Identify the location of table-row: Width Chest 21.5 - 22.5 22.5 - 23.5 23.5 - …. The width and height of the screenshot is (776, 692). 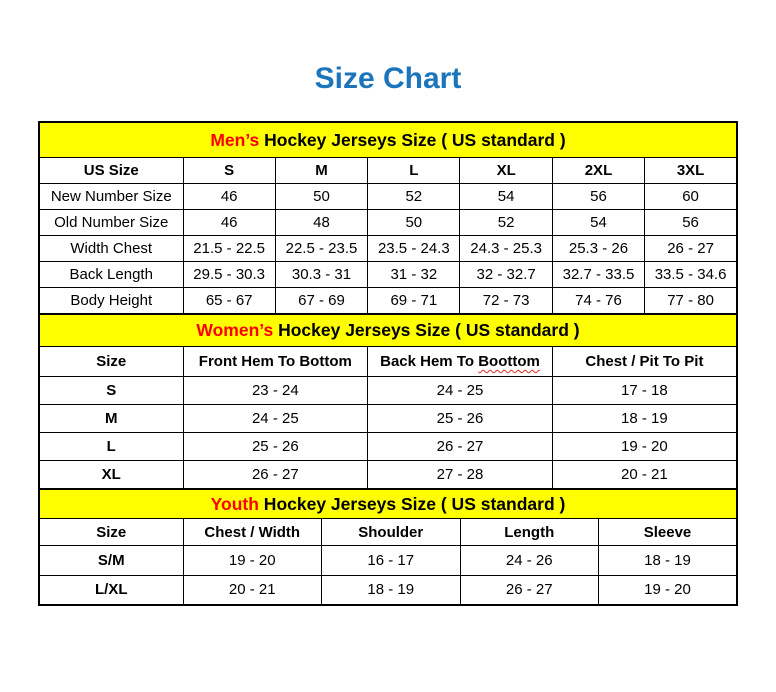
(388, 248).